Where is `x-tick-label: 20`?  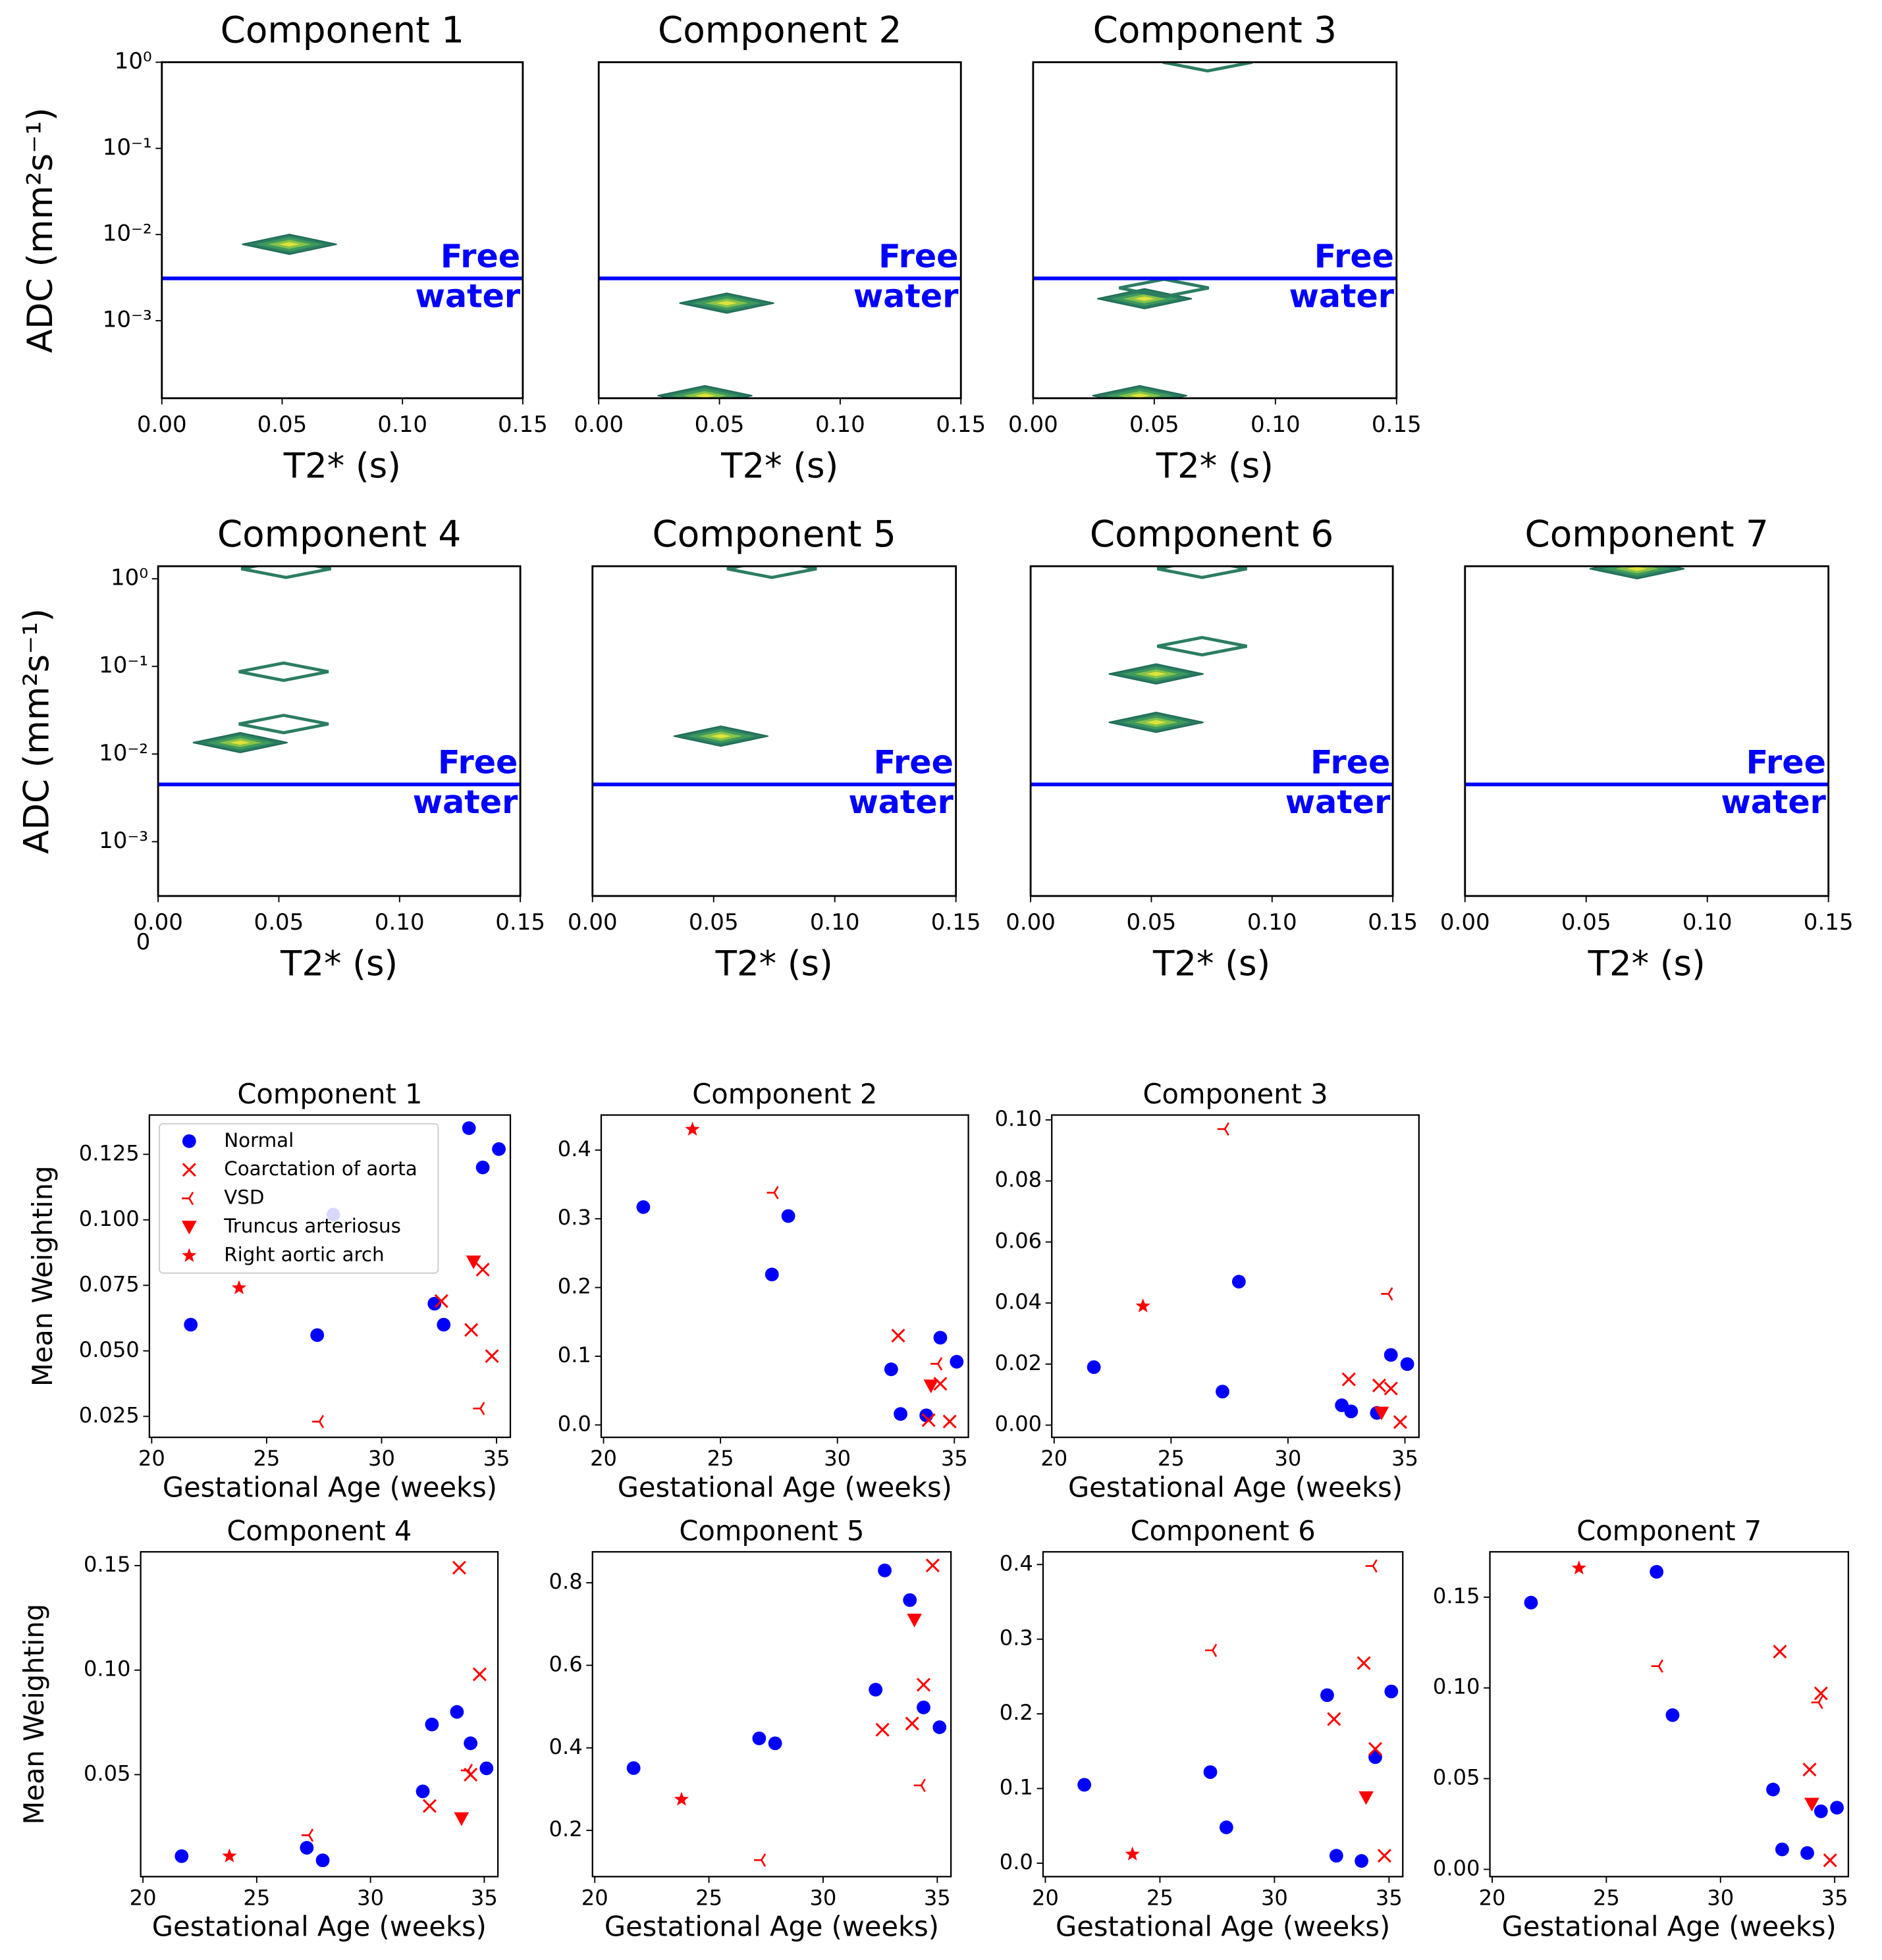 x-tick-label: 20 is located at coordinates (1045, 1897).